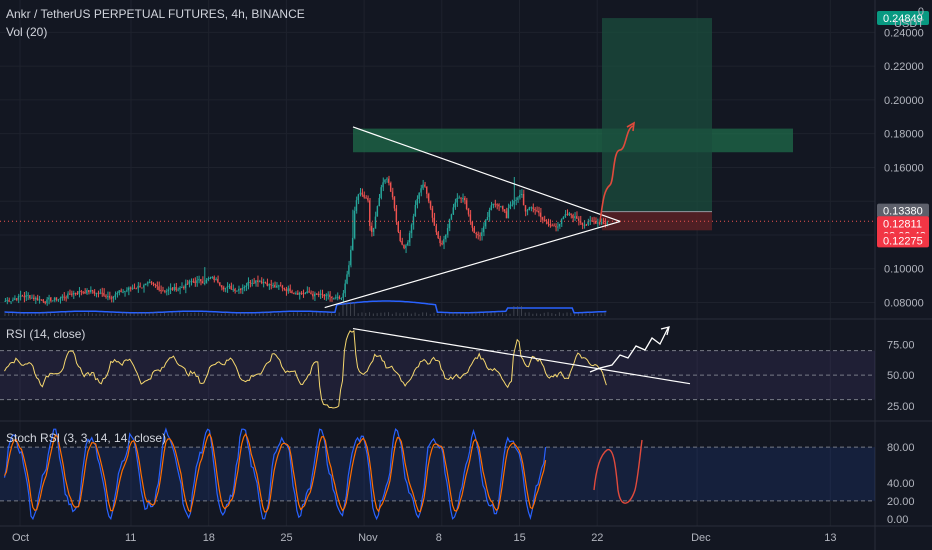 The width and height of the screenshot is (932, 550). I want to click on time-axis-label: 8, so click(439, 538).